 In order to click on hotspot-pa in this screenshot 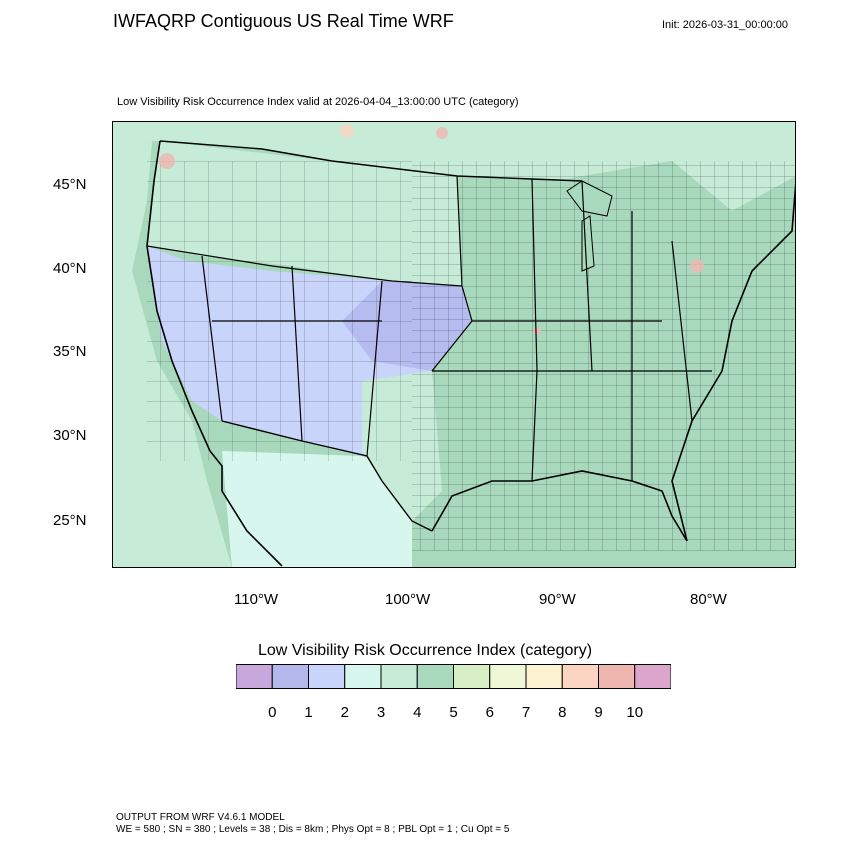, I will do `click(697, 266)`.